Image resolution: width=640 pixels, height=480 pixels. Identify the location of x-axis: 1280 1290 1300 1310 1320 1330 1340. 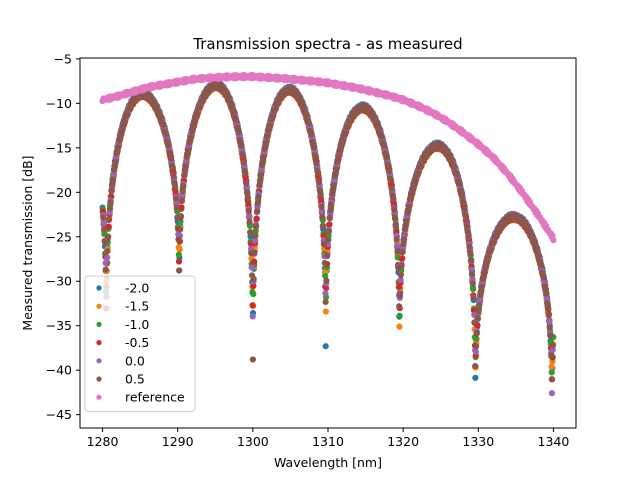
(328, 438).